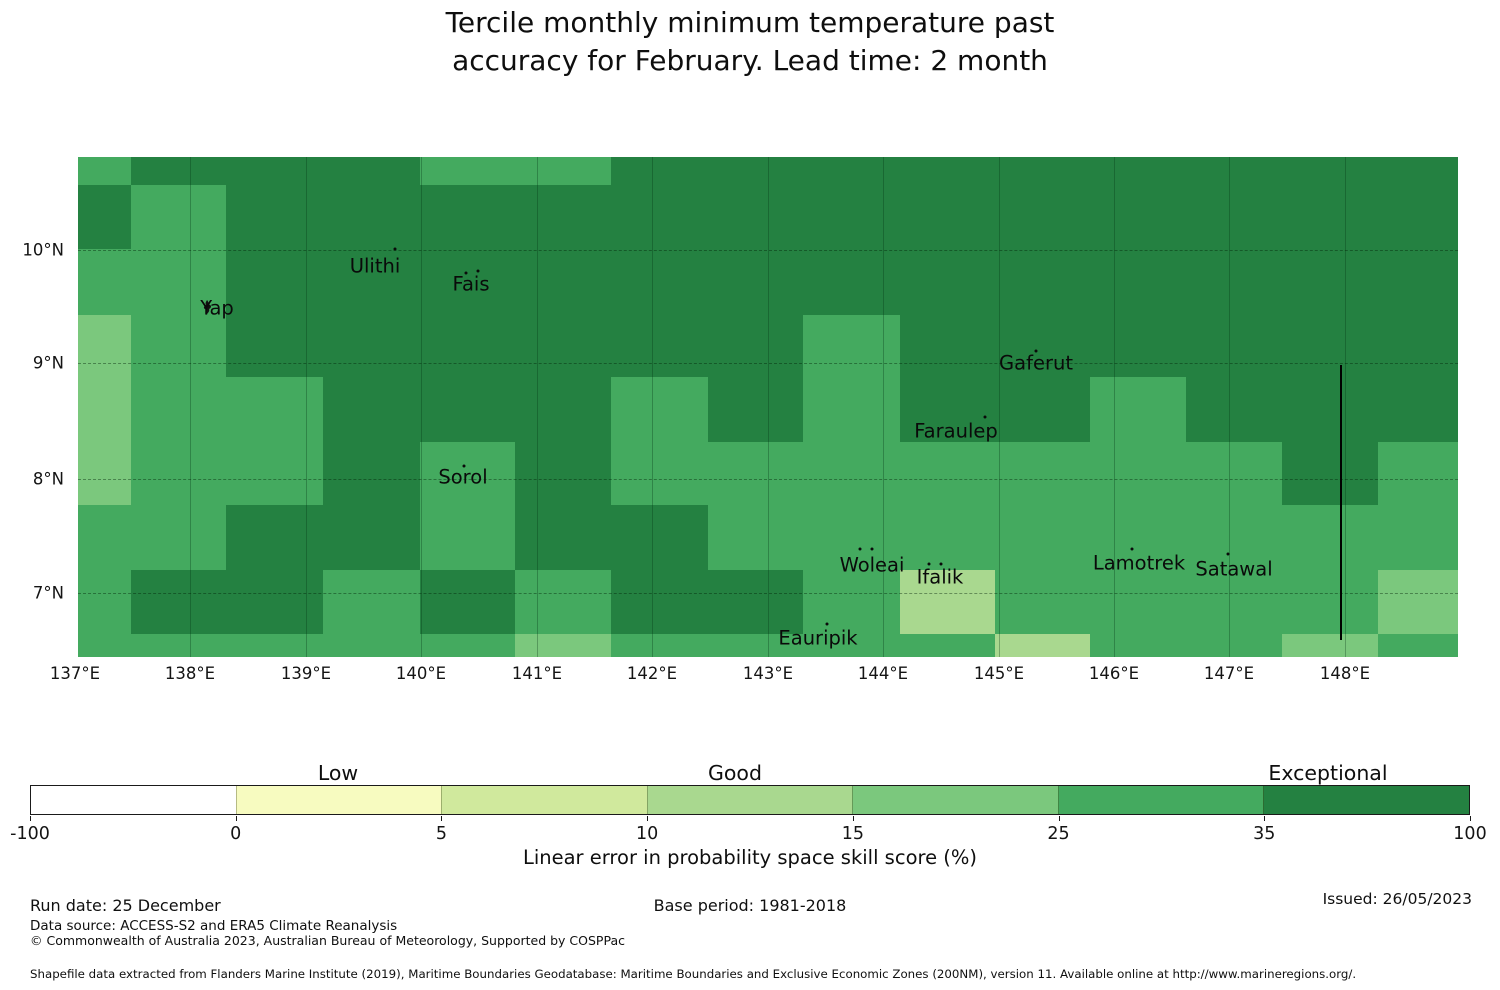  Describe the element at coordinates (207, 309) in the screenshot. I see `yap-island-shape` at that location.